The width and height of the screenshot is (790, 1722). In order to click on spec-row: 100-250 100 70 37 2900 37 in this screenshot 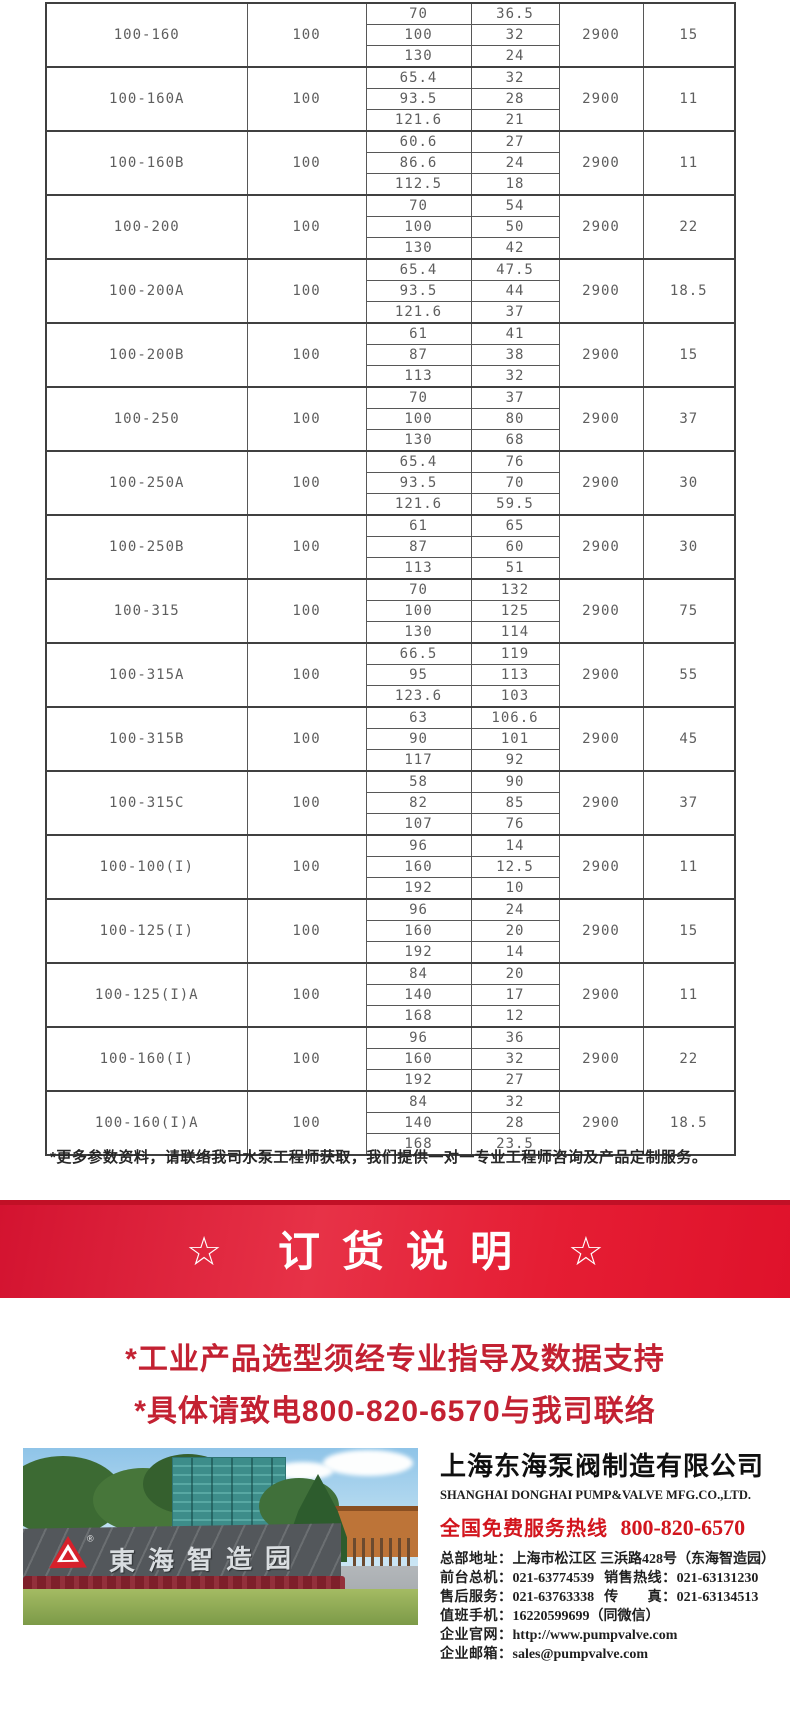, I will do `click(390, 419)`.